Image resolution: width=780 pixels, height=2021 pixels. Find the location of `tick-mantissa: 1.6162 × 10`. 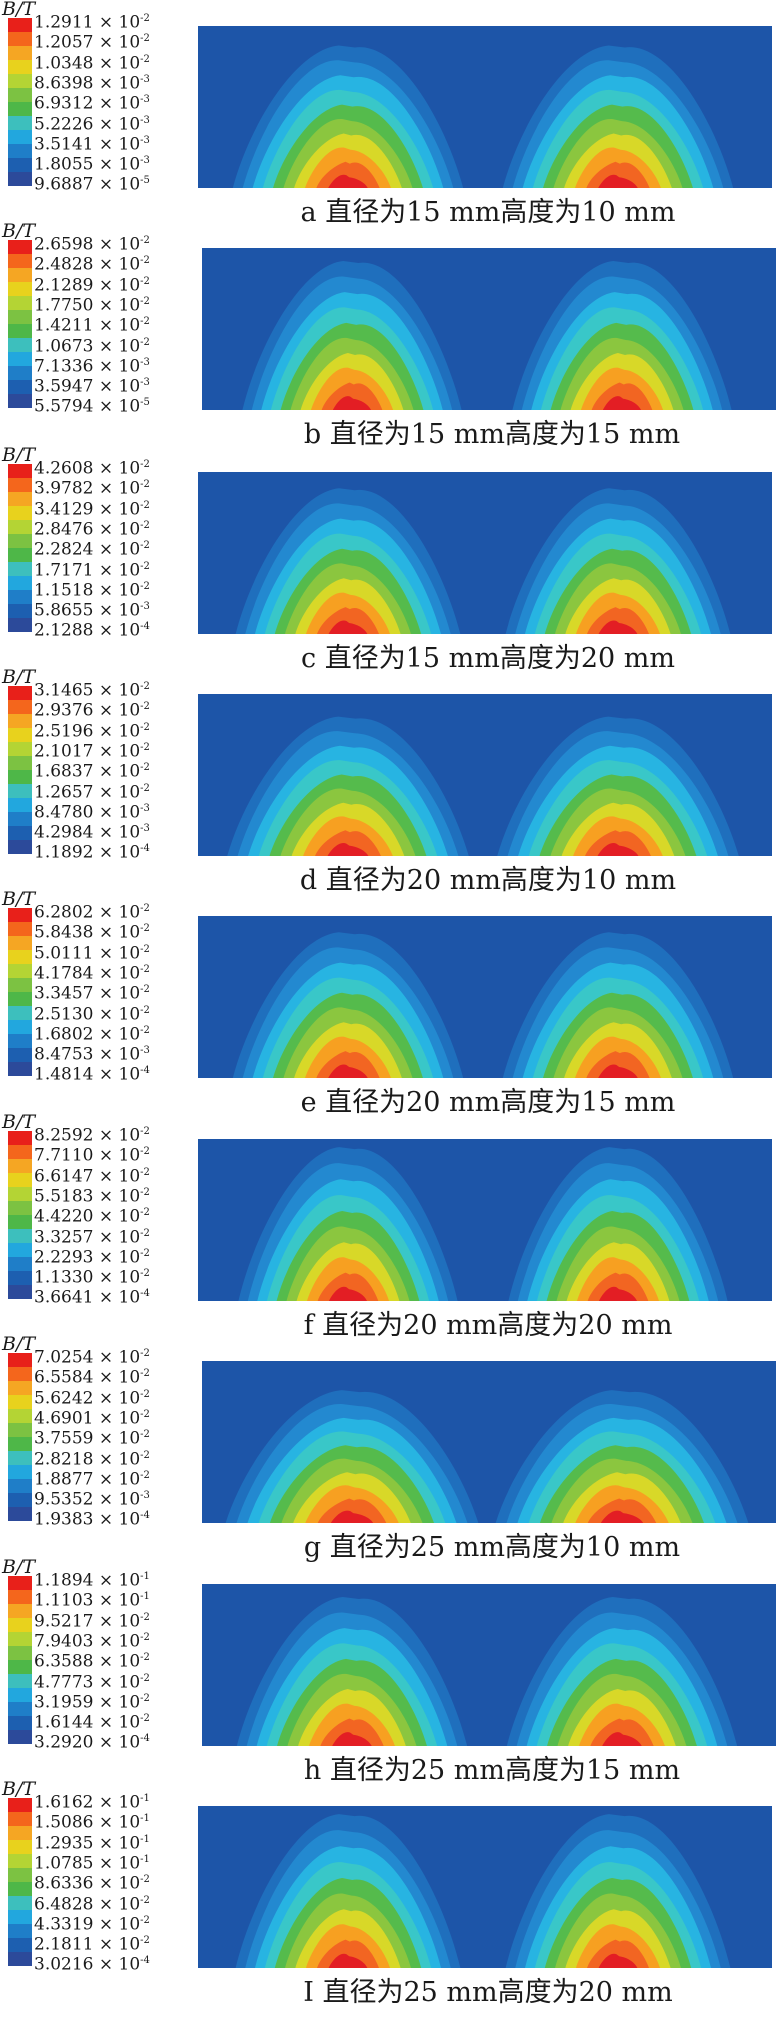

tick-mantissa: 1.6162 × 10 is located at coordinates (87, 1802).